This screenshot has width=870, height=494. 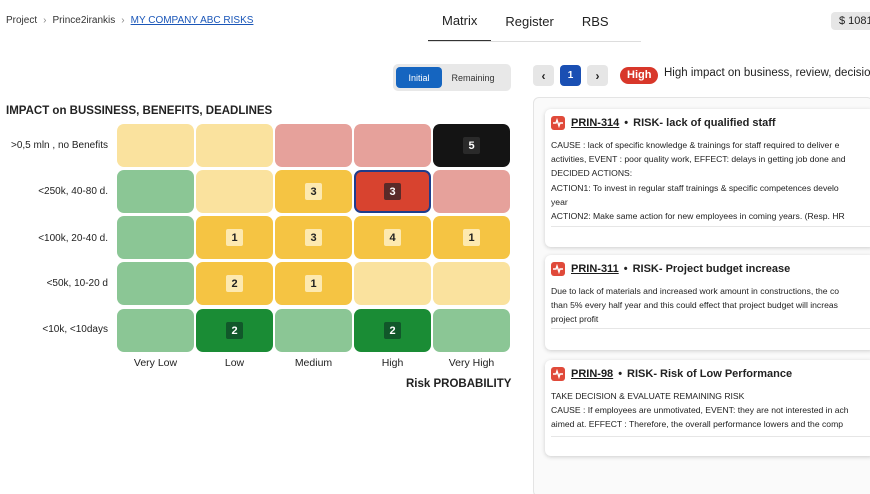 I want to click on toggle-remaining: Remaining, so click(x=473, y=77).